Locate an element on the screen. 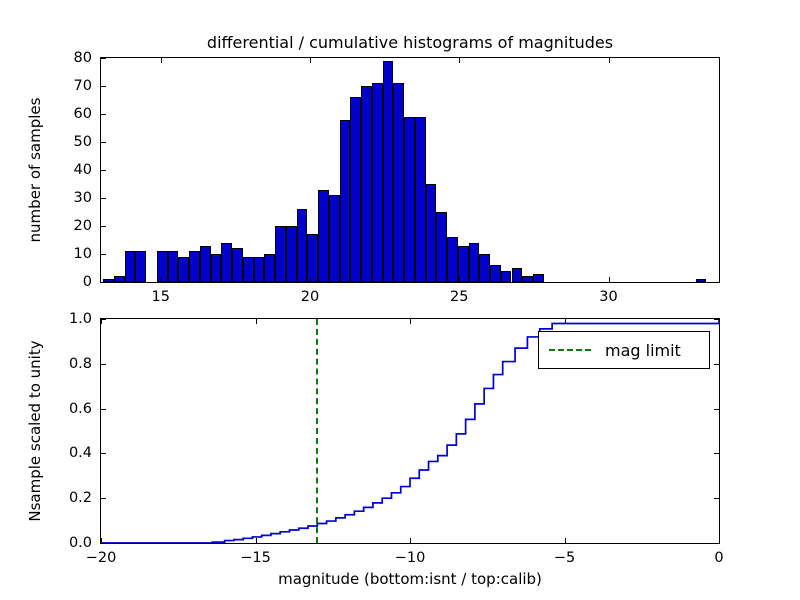 The width and height of the screenshot is (800, 600). xtick-label: 0 is located at coordinates (719, 558).